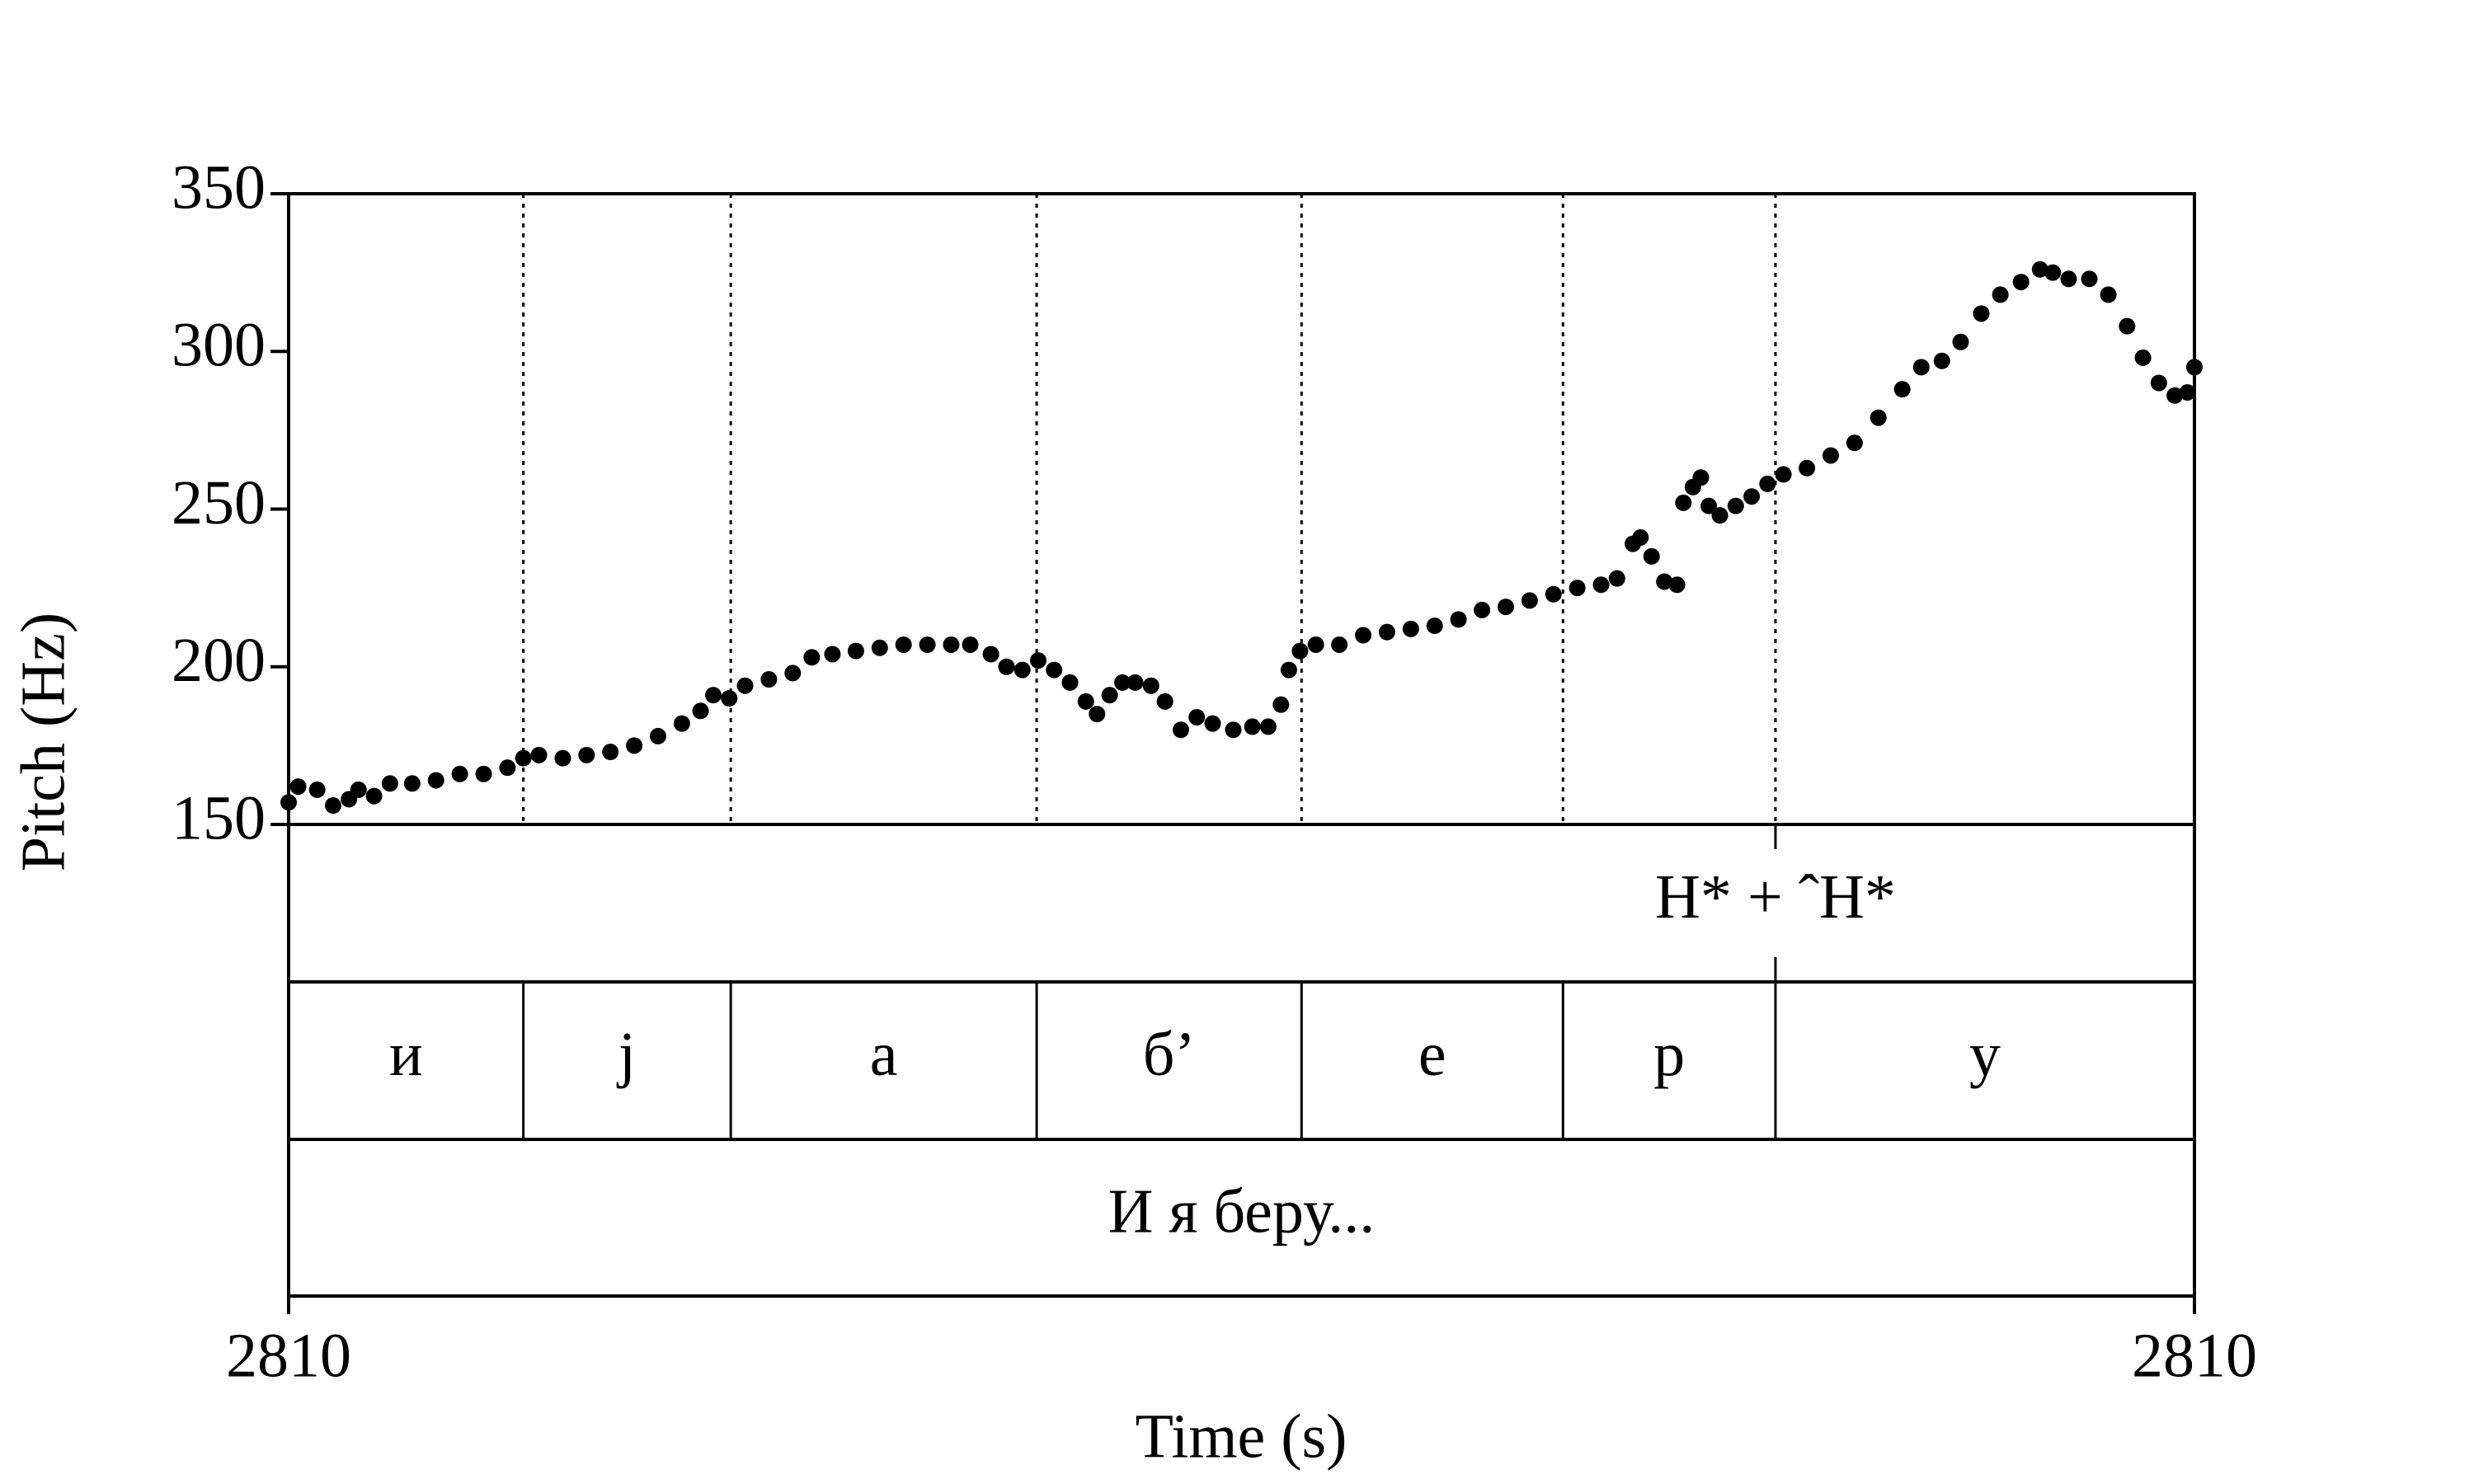 The height and width of the screenshot is (1484, 2474). Describe the element at coordinates (1669, 1054) in the screenshot. I see `segment-label: р` at that location.